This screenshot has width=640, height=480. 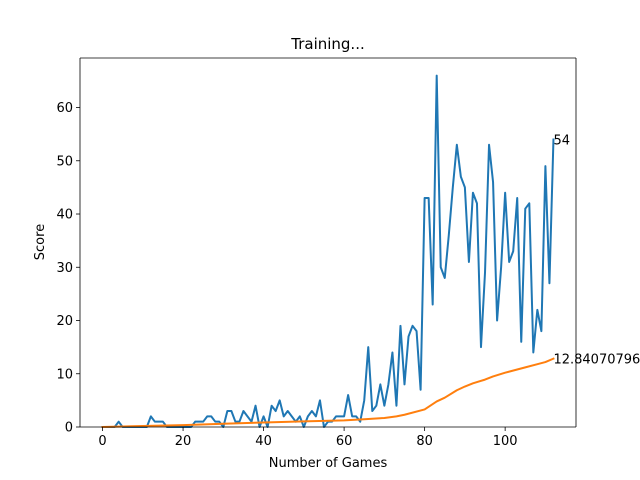 What do you see at coordinates (64, 268) in the screenshot?
I see `y-tick-label: 30` at bounding box center [64, 268].